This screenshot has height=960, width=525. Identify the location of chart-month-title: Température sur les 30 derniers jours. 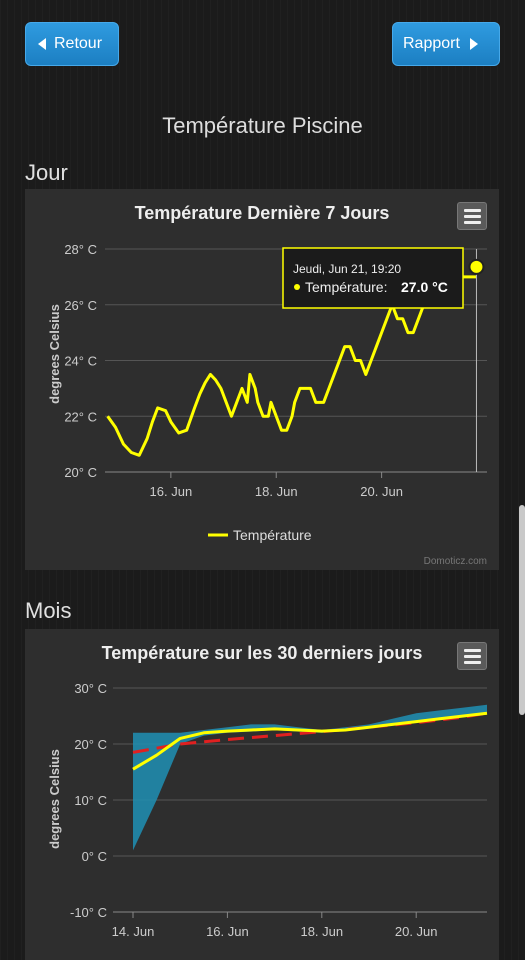
(262, 653).